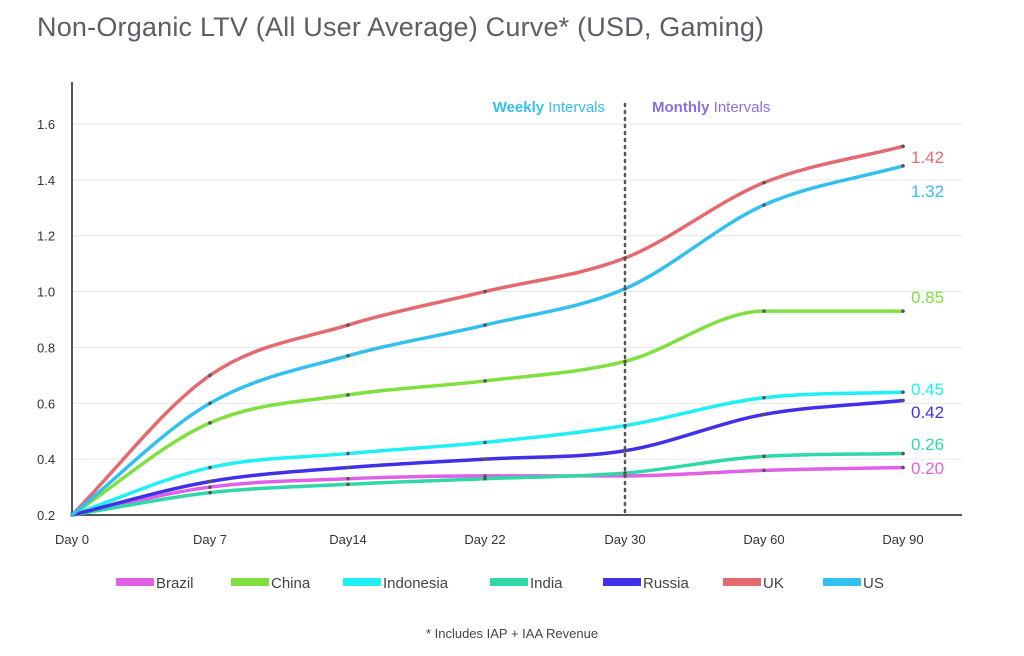  I want to click on y-tick-label: 0.6, so click(46, 403).